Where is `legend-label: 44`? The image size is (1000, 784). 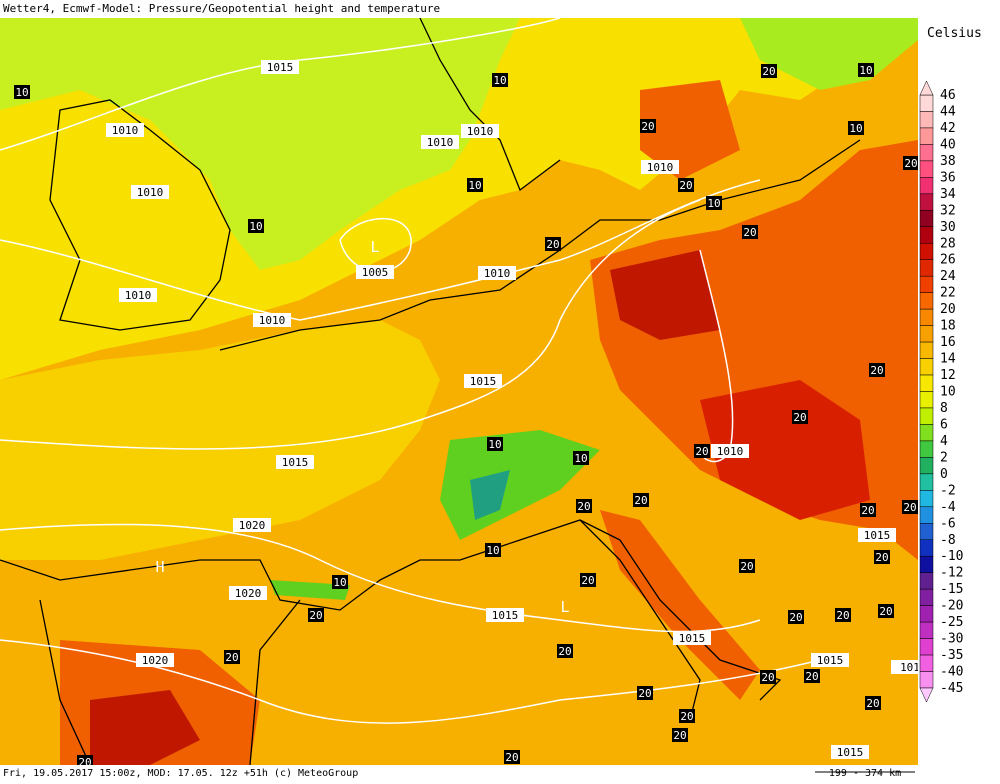
legend-label: 44 is located at coordinates (948, 111).